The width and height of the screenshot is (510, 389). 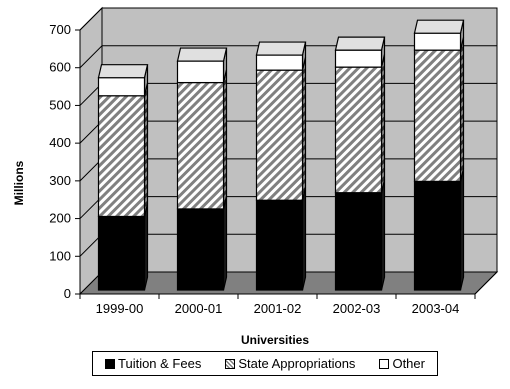 I want to click on y-tick-label: 200, so click(x=60, y=218).